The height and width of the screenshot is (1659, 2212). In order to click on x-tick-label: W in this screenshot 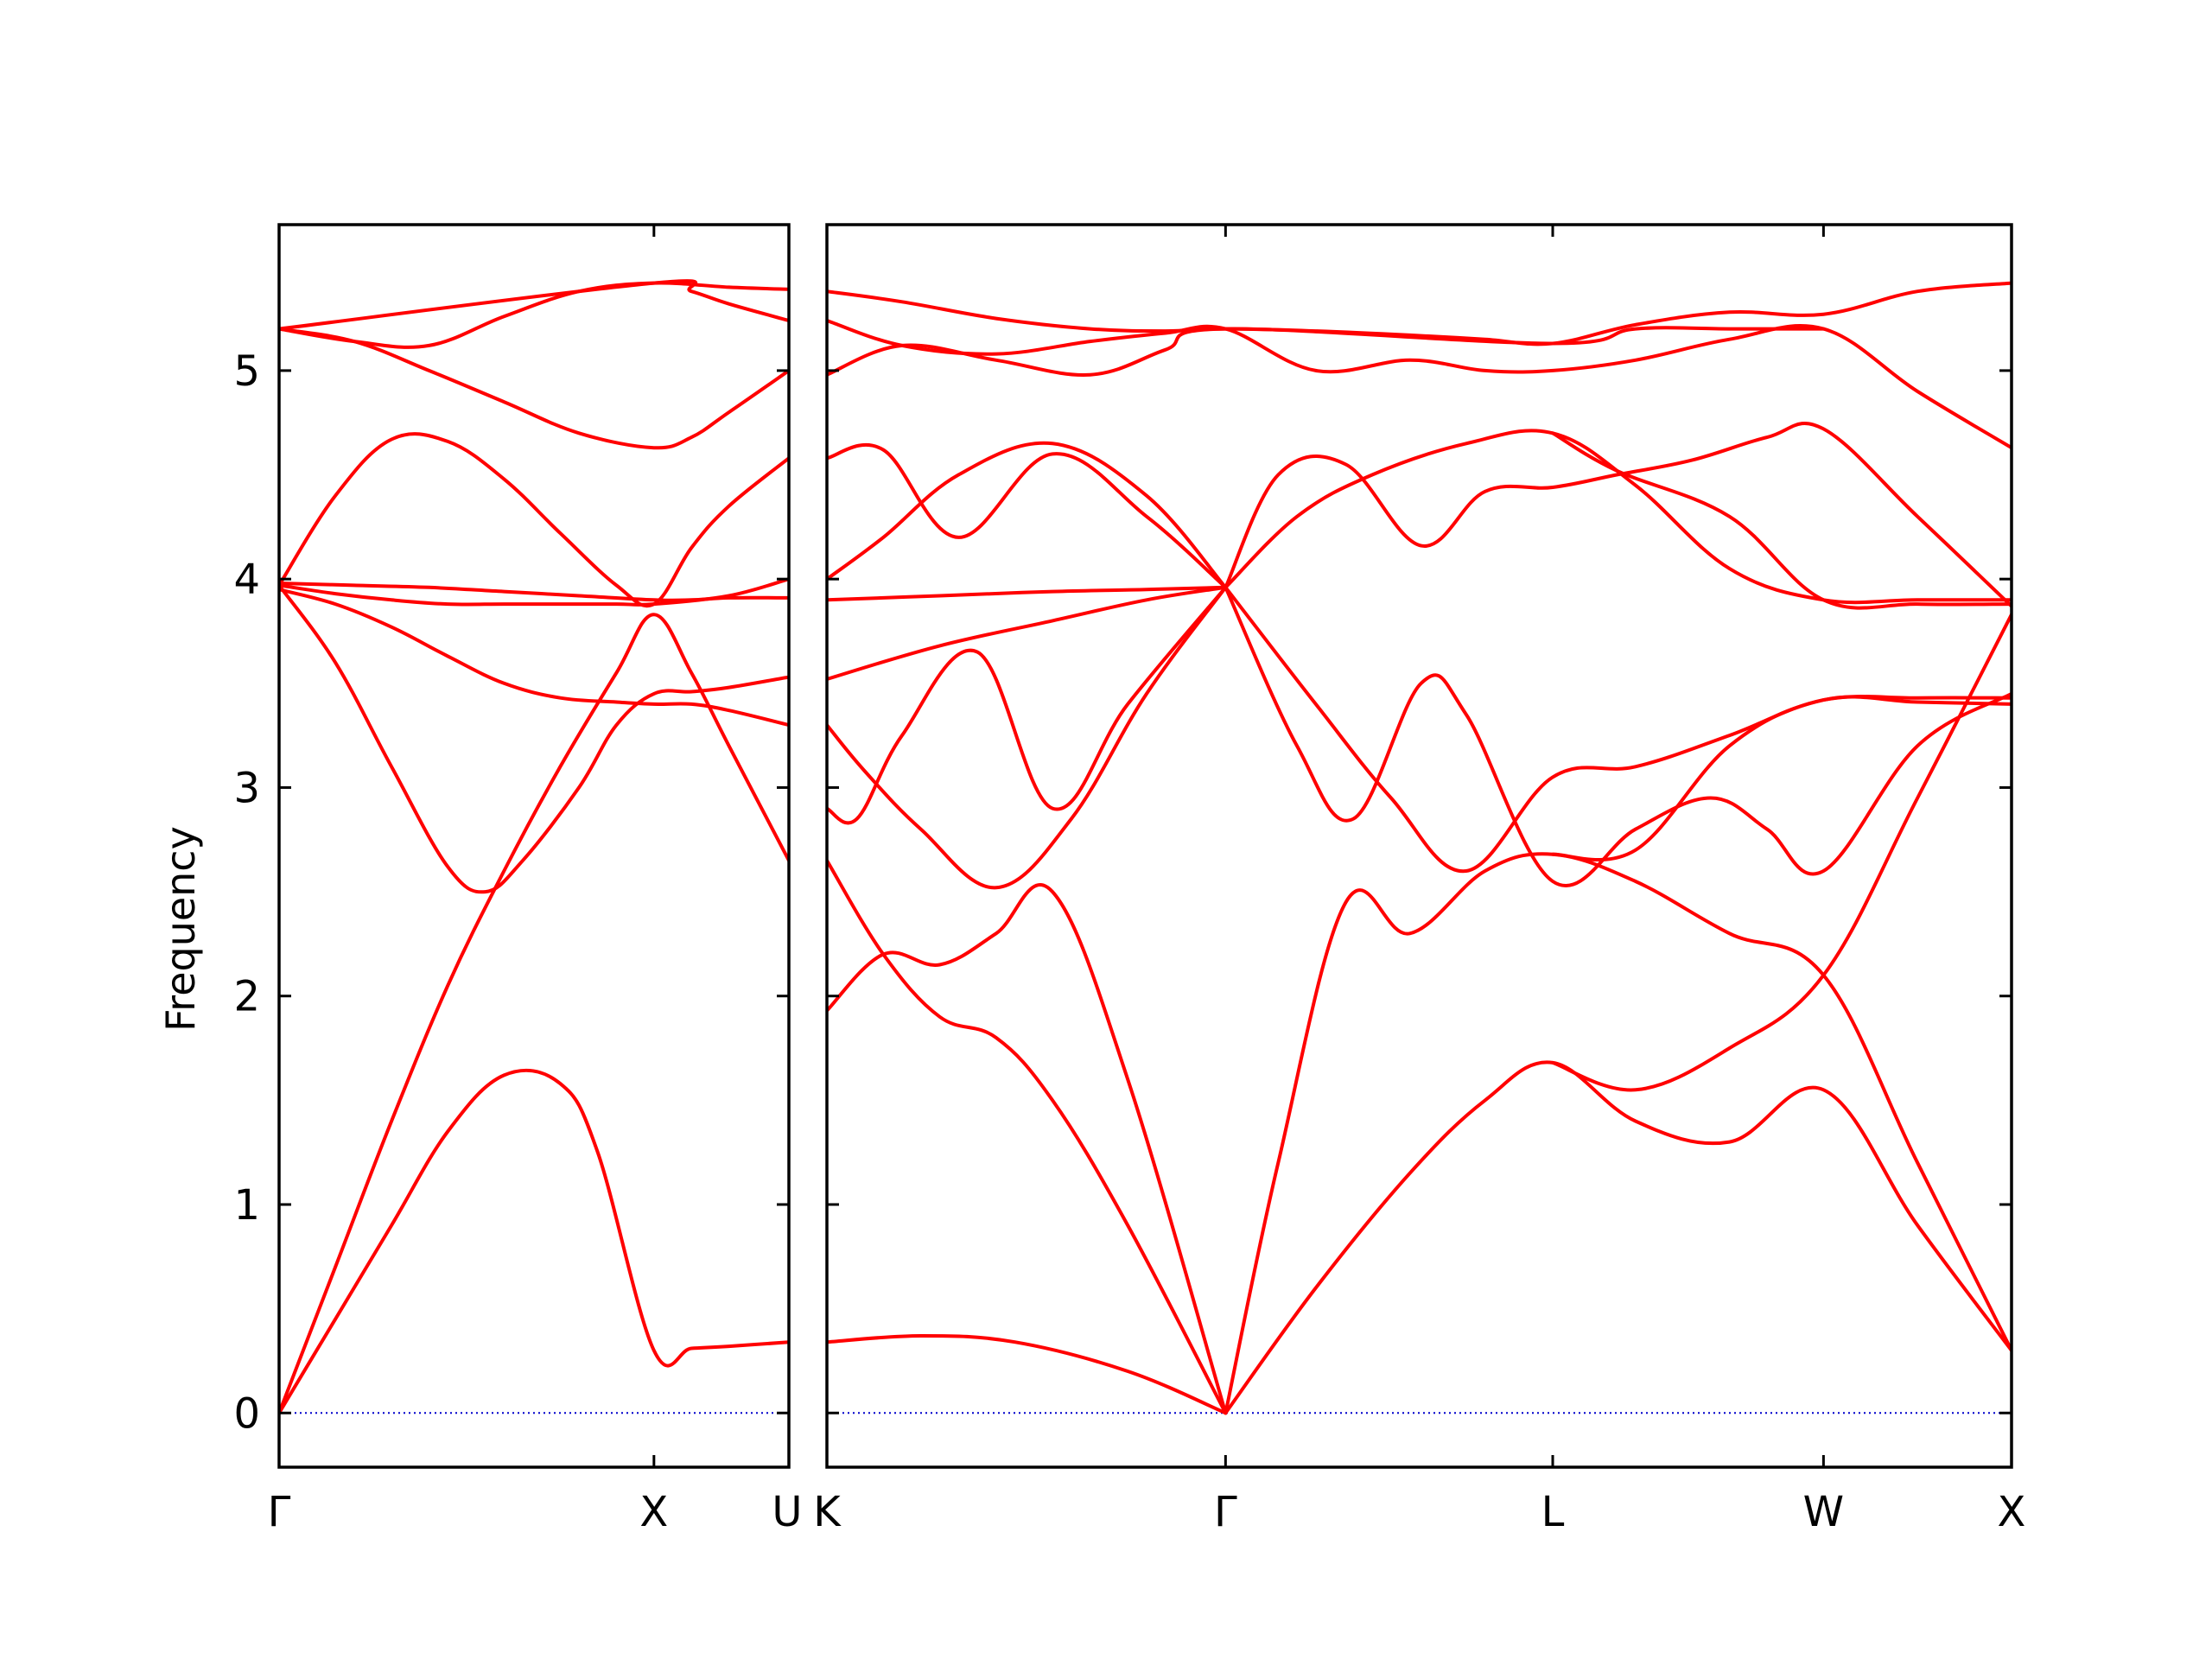, I will do `click(1823, 1512)`.